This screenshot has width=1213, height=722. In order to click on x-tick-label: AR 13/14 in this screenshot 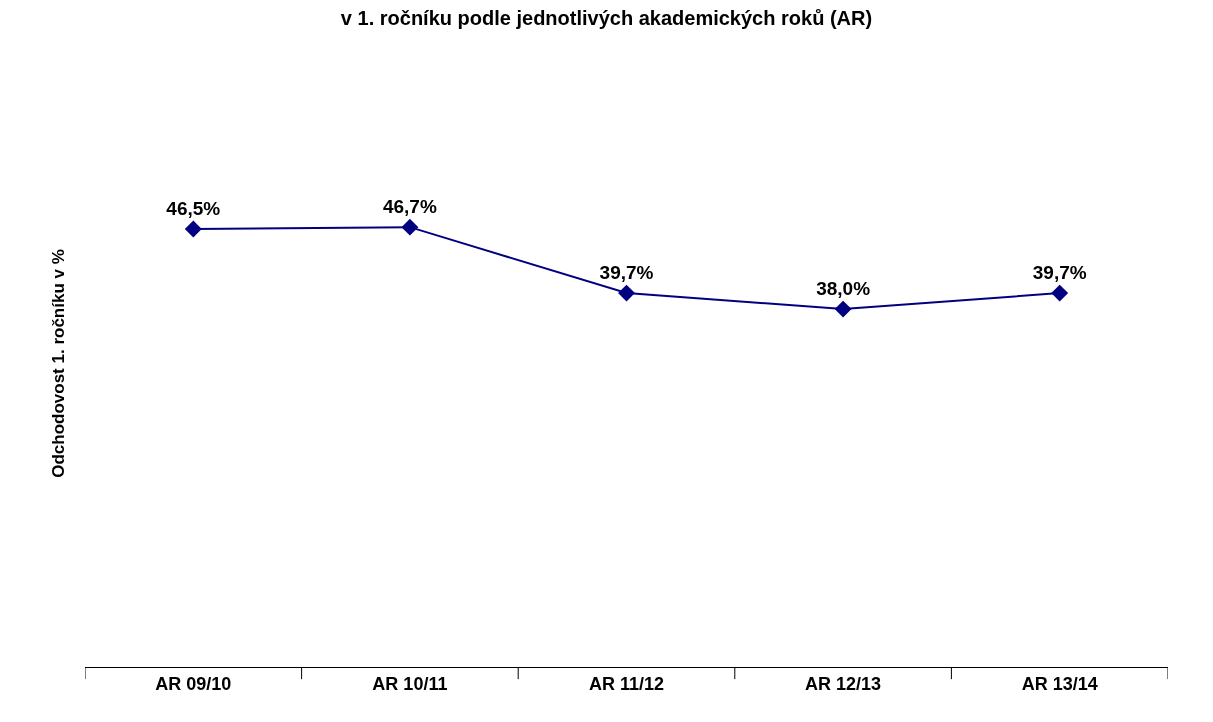, I will do `click(1059, 683)`.